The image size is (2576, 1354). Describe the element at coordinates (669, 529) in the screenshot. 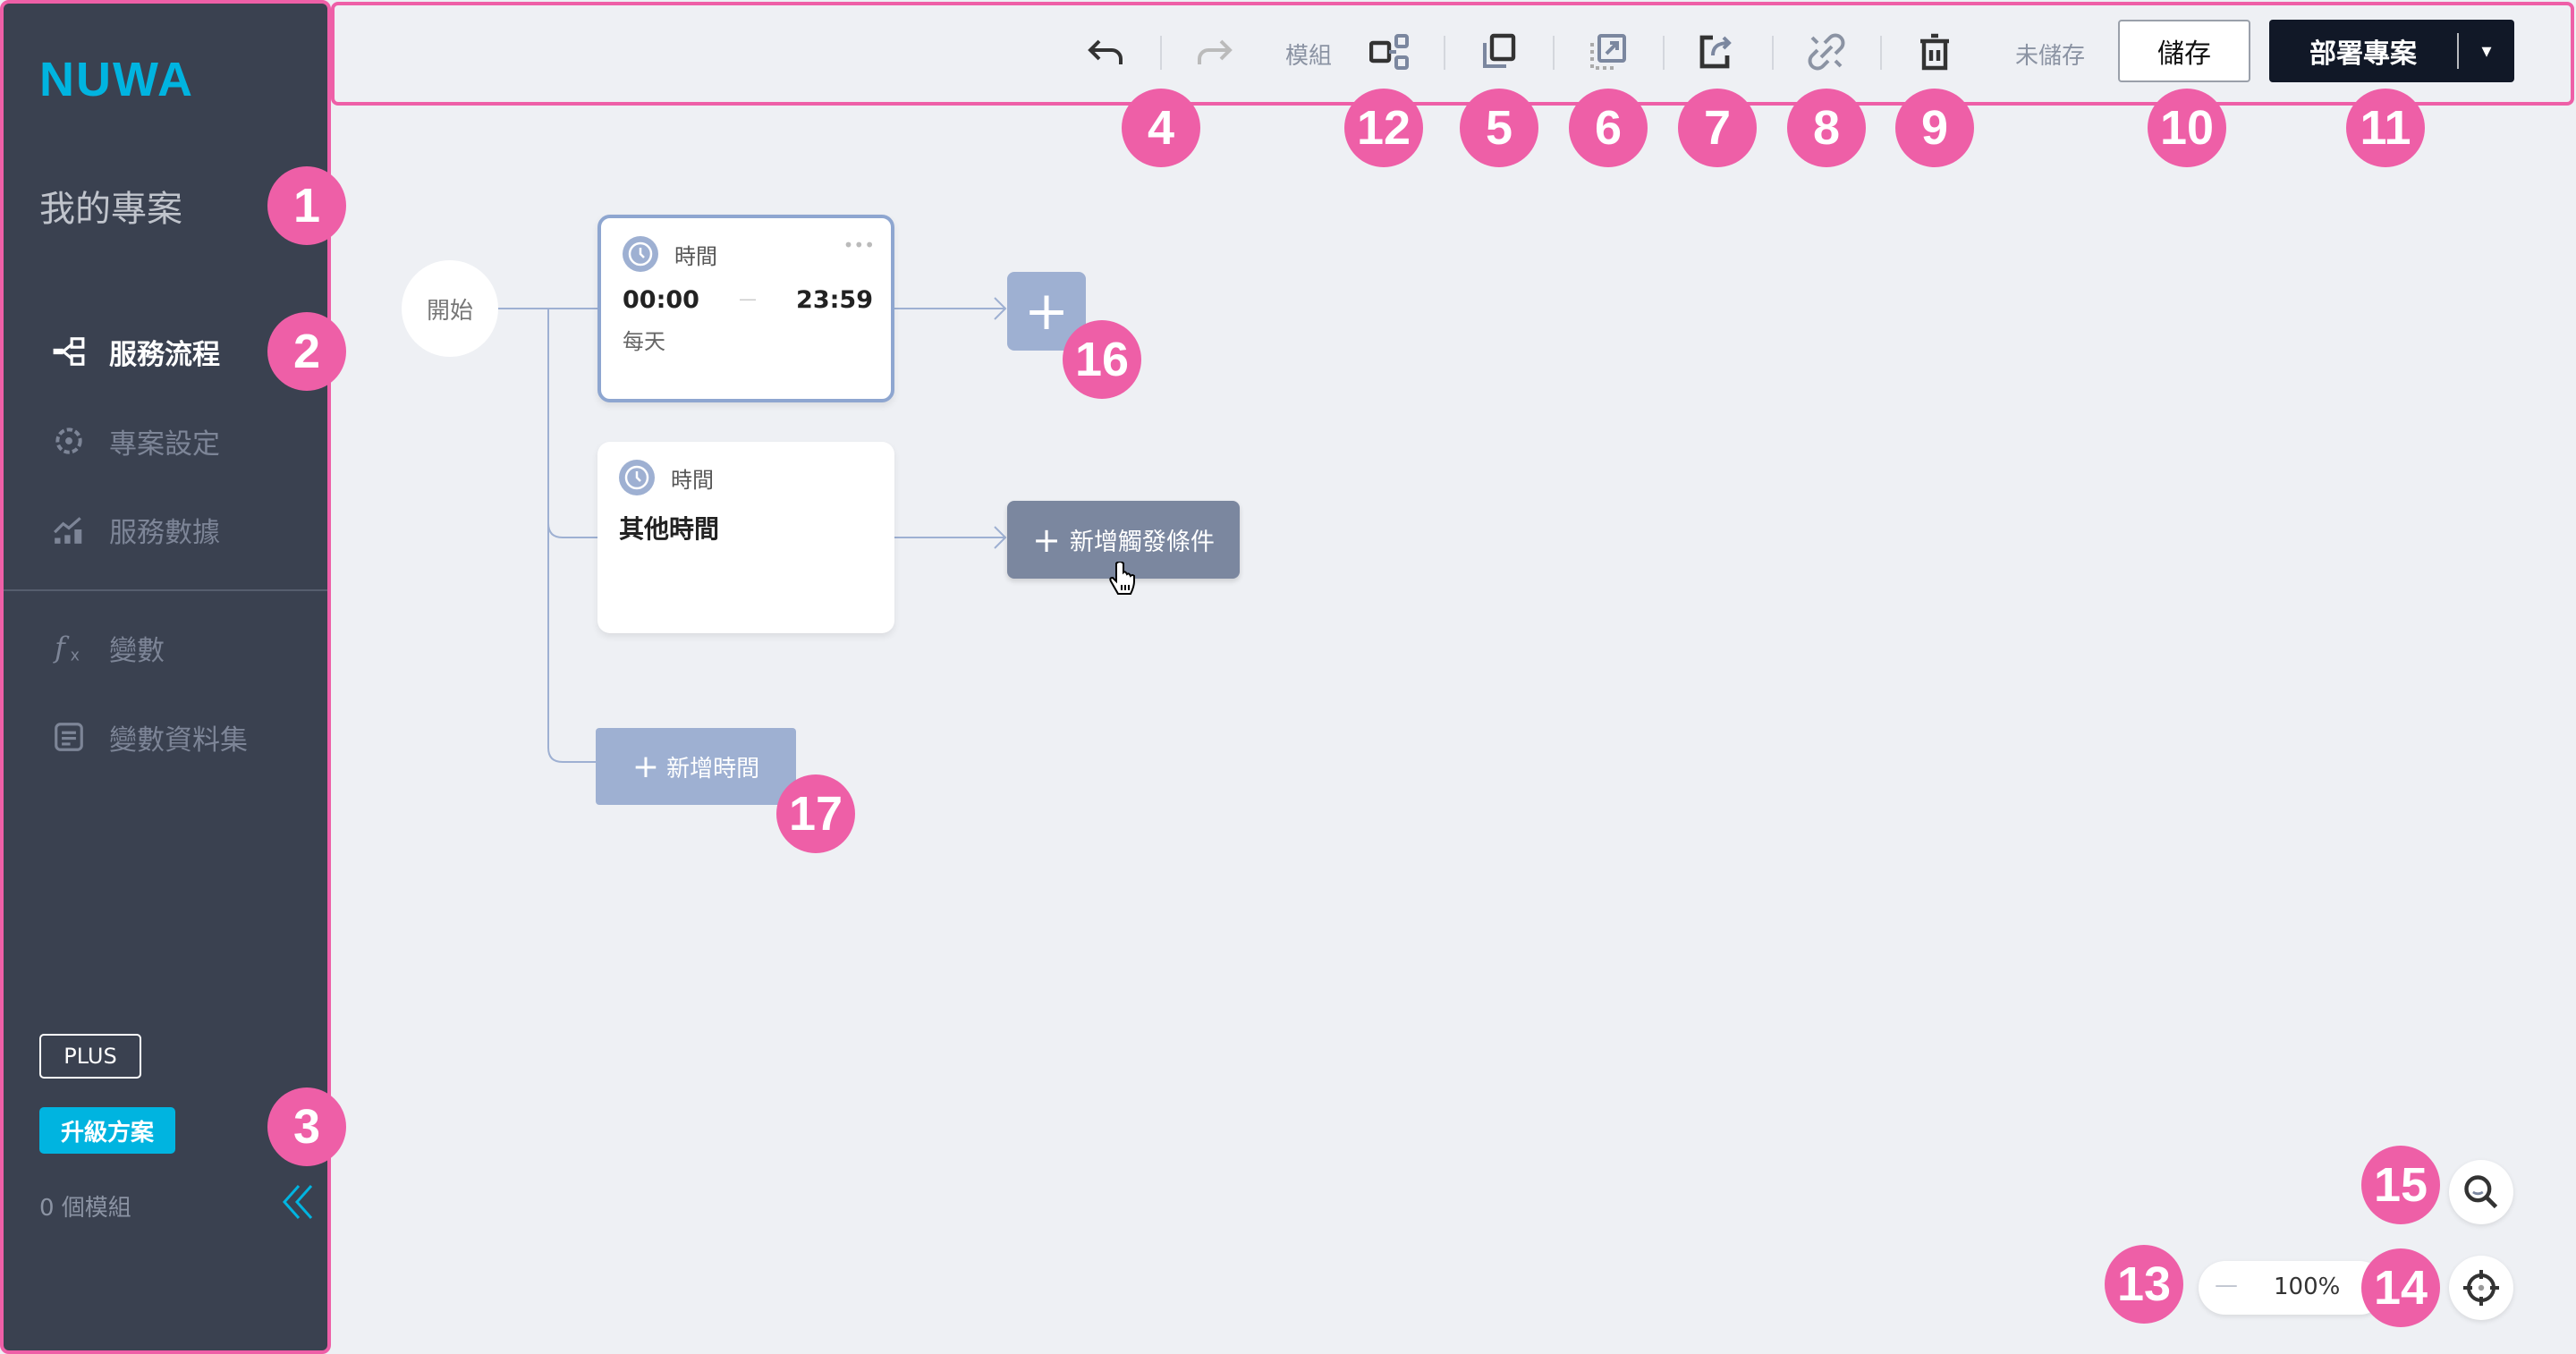

I see `node-title: 其他時間` at that location.